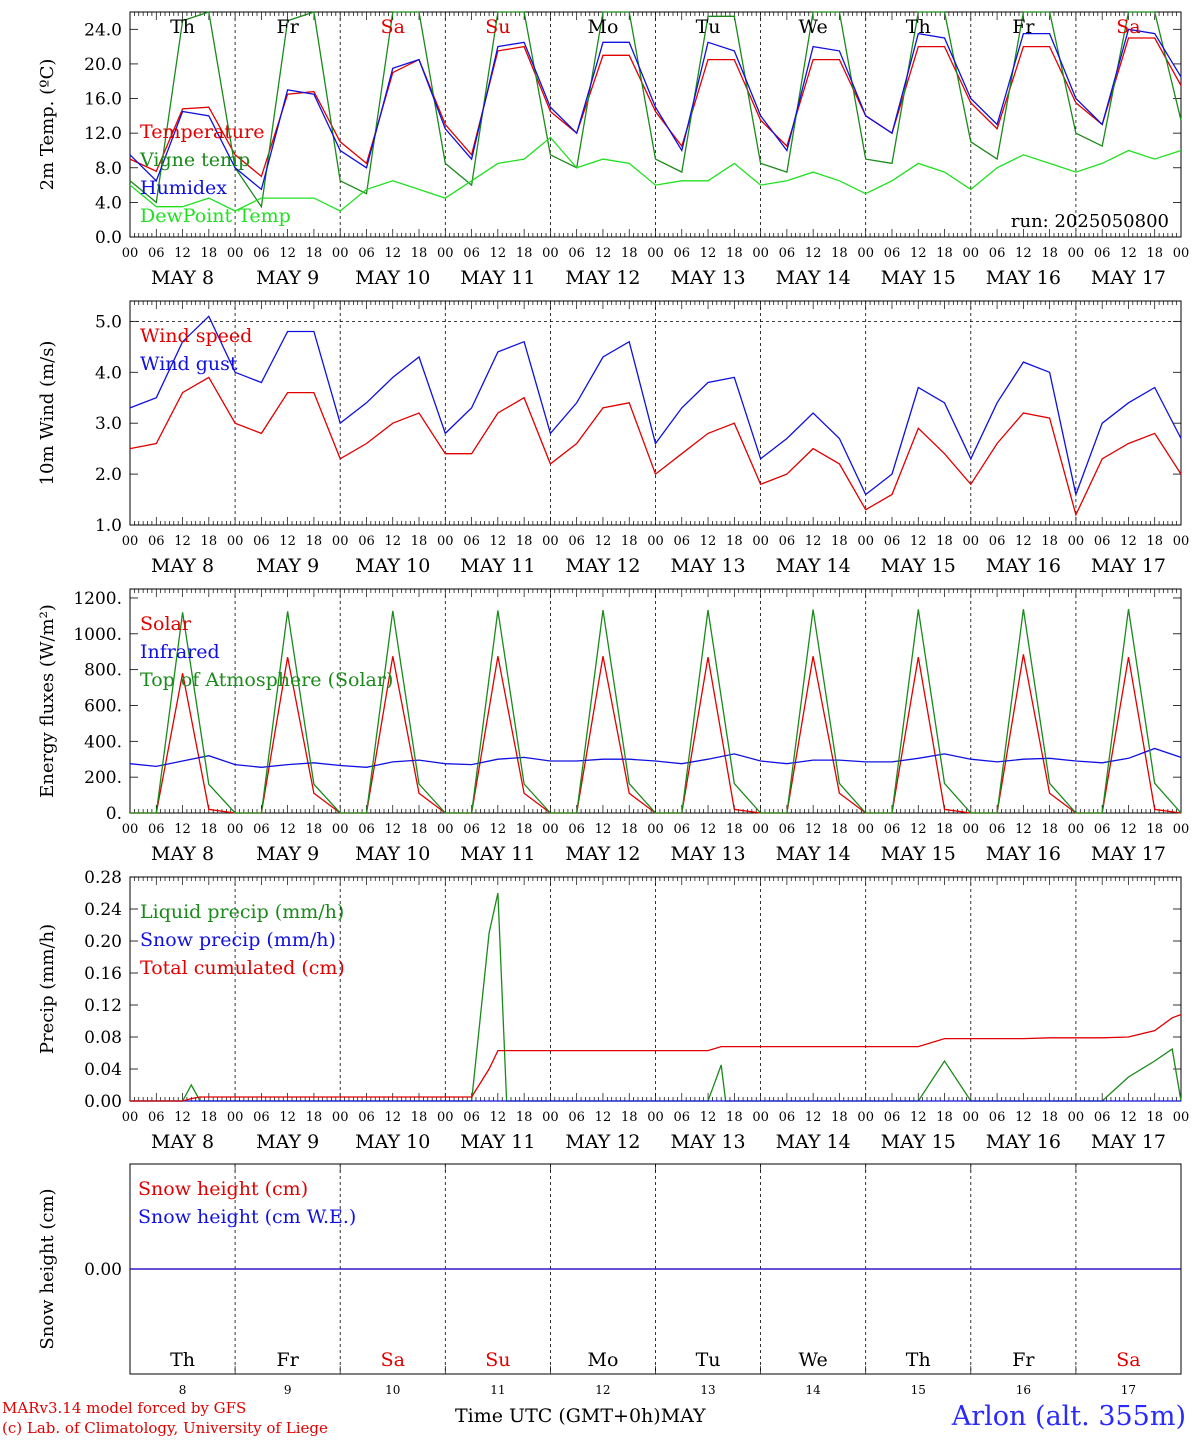 This screenshot has width=1194, height=1440. What do you see at coordinates (707, 1142) in the screenshot?
I see `x-date-label: MAY 13` at bounding box center [707, 1142].